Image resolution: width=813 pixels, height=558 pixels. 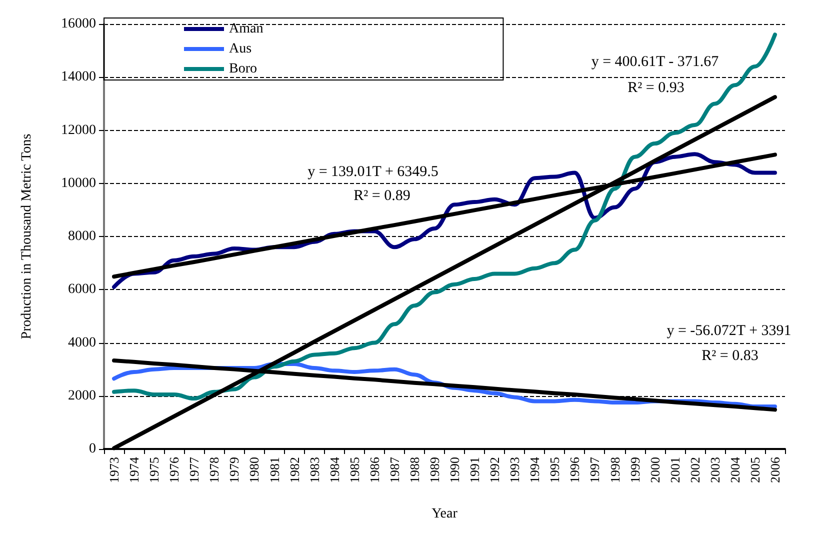 What do you see at coordinates (154, 470) in the screenshot?
I see `x-tick-label: 1975` at bounding box center [154, 470].